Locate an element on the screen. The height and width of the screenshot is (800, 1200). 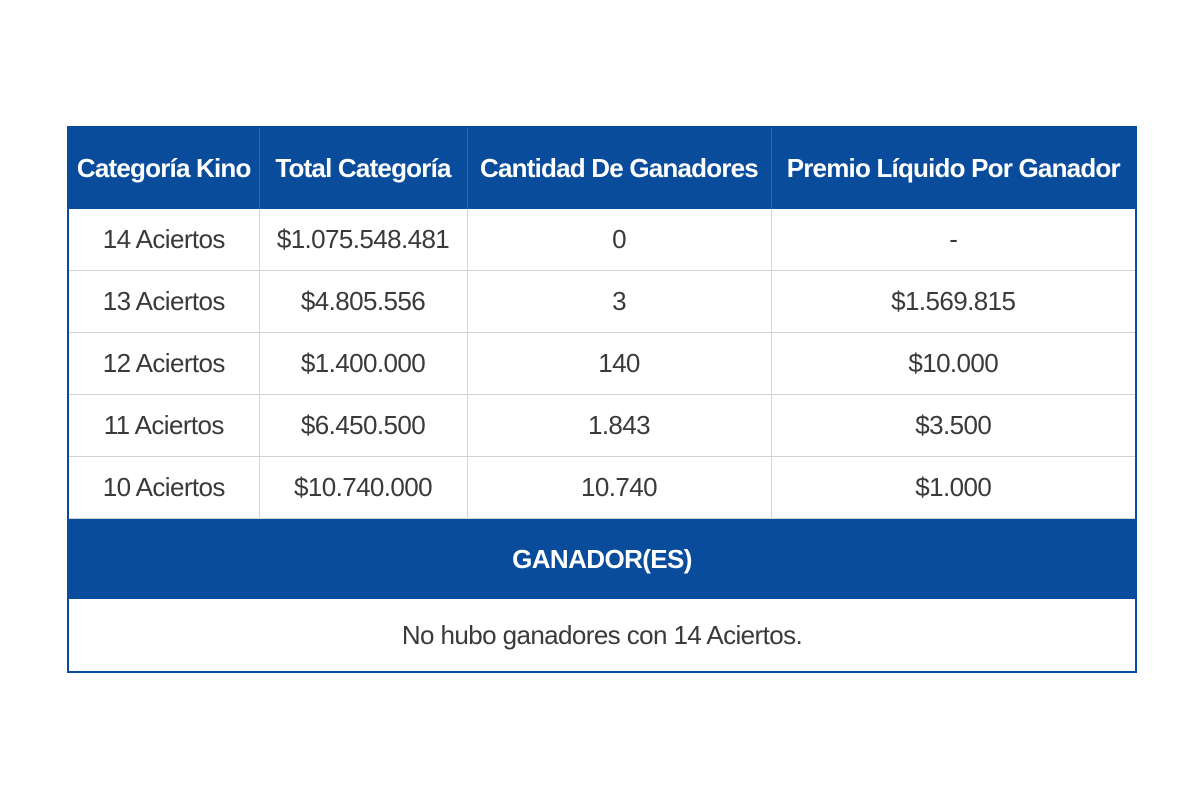
cell-prize: $3.500 is located at coordinates (953, 425).